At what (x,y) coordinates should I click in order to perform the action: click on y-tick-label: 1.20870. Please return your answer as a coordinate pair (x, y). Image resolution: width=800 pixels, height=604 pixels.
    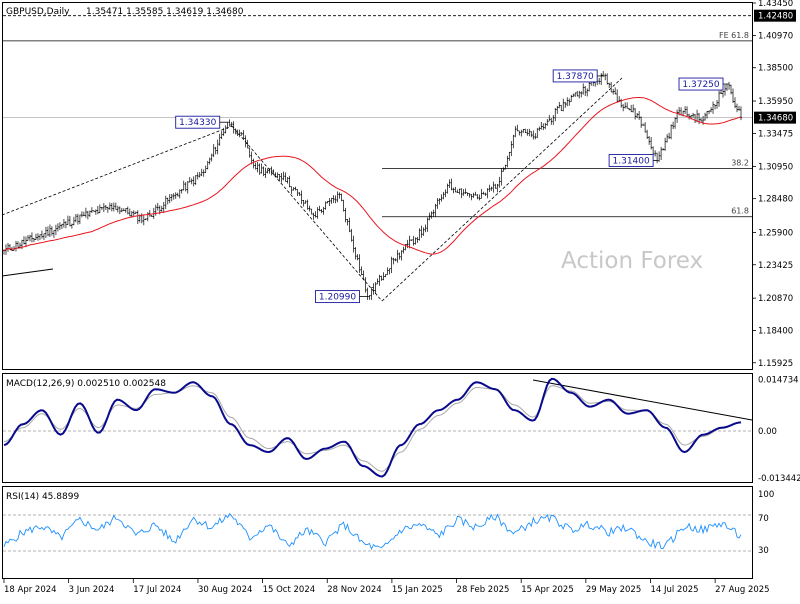
    Looking at the image, I should click on (775, 299).